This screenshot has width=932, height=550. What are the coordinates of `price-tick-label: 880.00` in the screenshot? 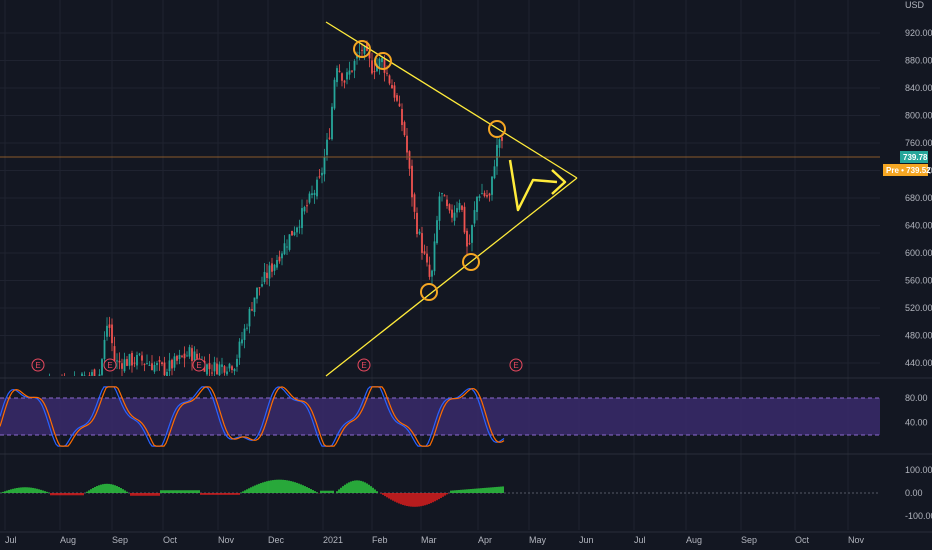 It's located at (918, 61).